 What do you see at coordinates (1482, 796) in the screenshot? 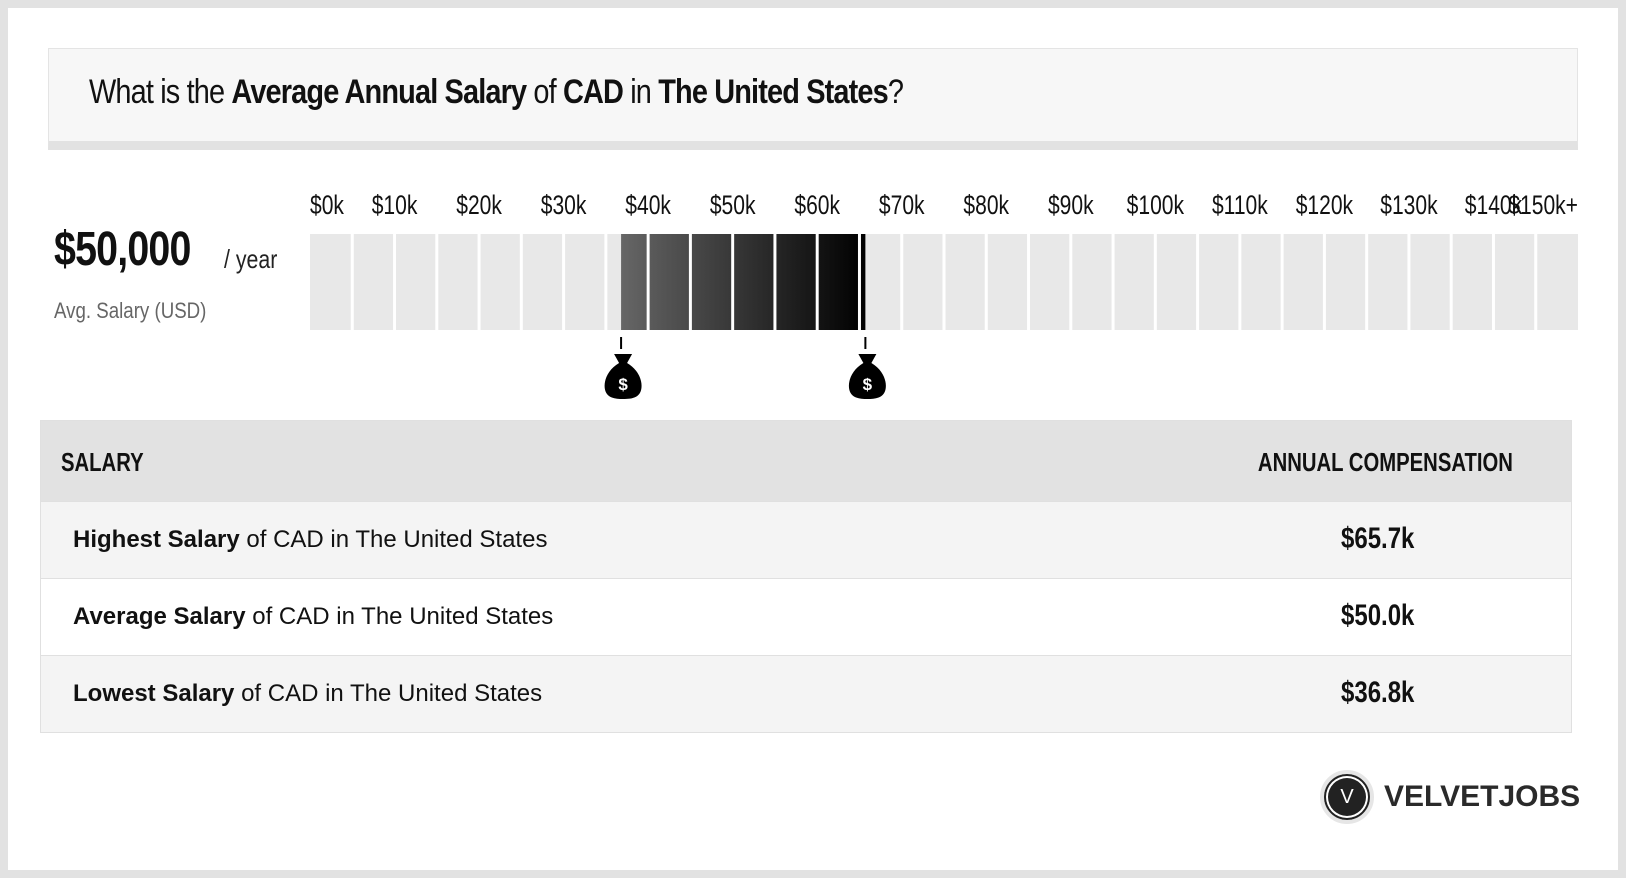
I see `logo-text: VELVETJOBS` at bounding box center [1482, 796].